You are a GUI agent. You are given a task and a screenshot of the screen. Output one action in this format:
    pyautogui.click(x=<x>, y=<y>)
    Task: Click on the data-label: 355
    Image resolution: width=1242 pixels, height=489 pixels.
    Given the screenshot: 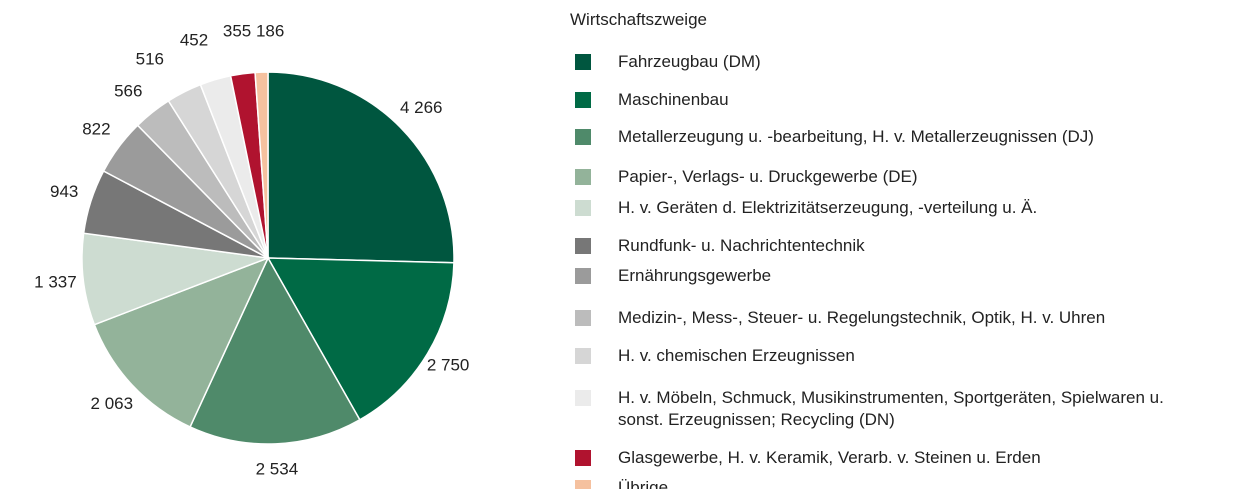 What is the action you would take?
    pyautogui.click(x=237, y=31)
    